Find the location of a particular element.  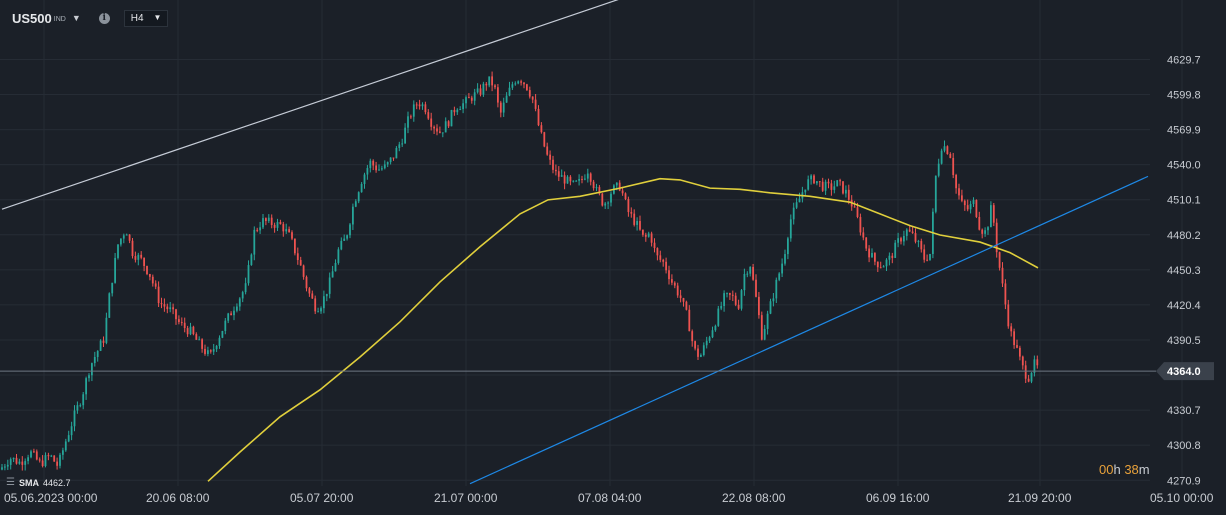

x-tick-label: 21.09 20:00 is located at coordinates (1040, 498).